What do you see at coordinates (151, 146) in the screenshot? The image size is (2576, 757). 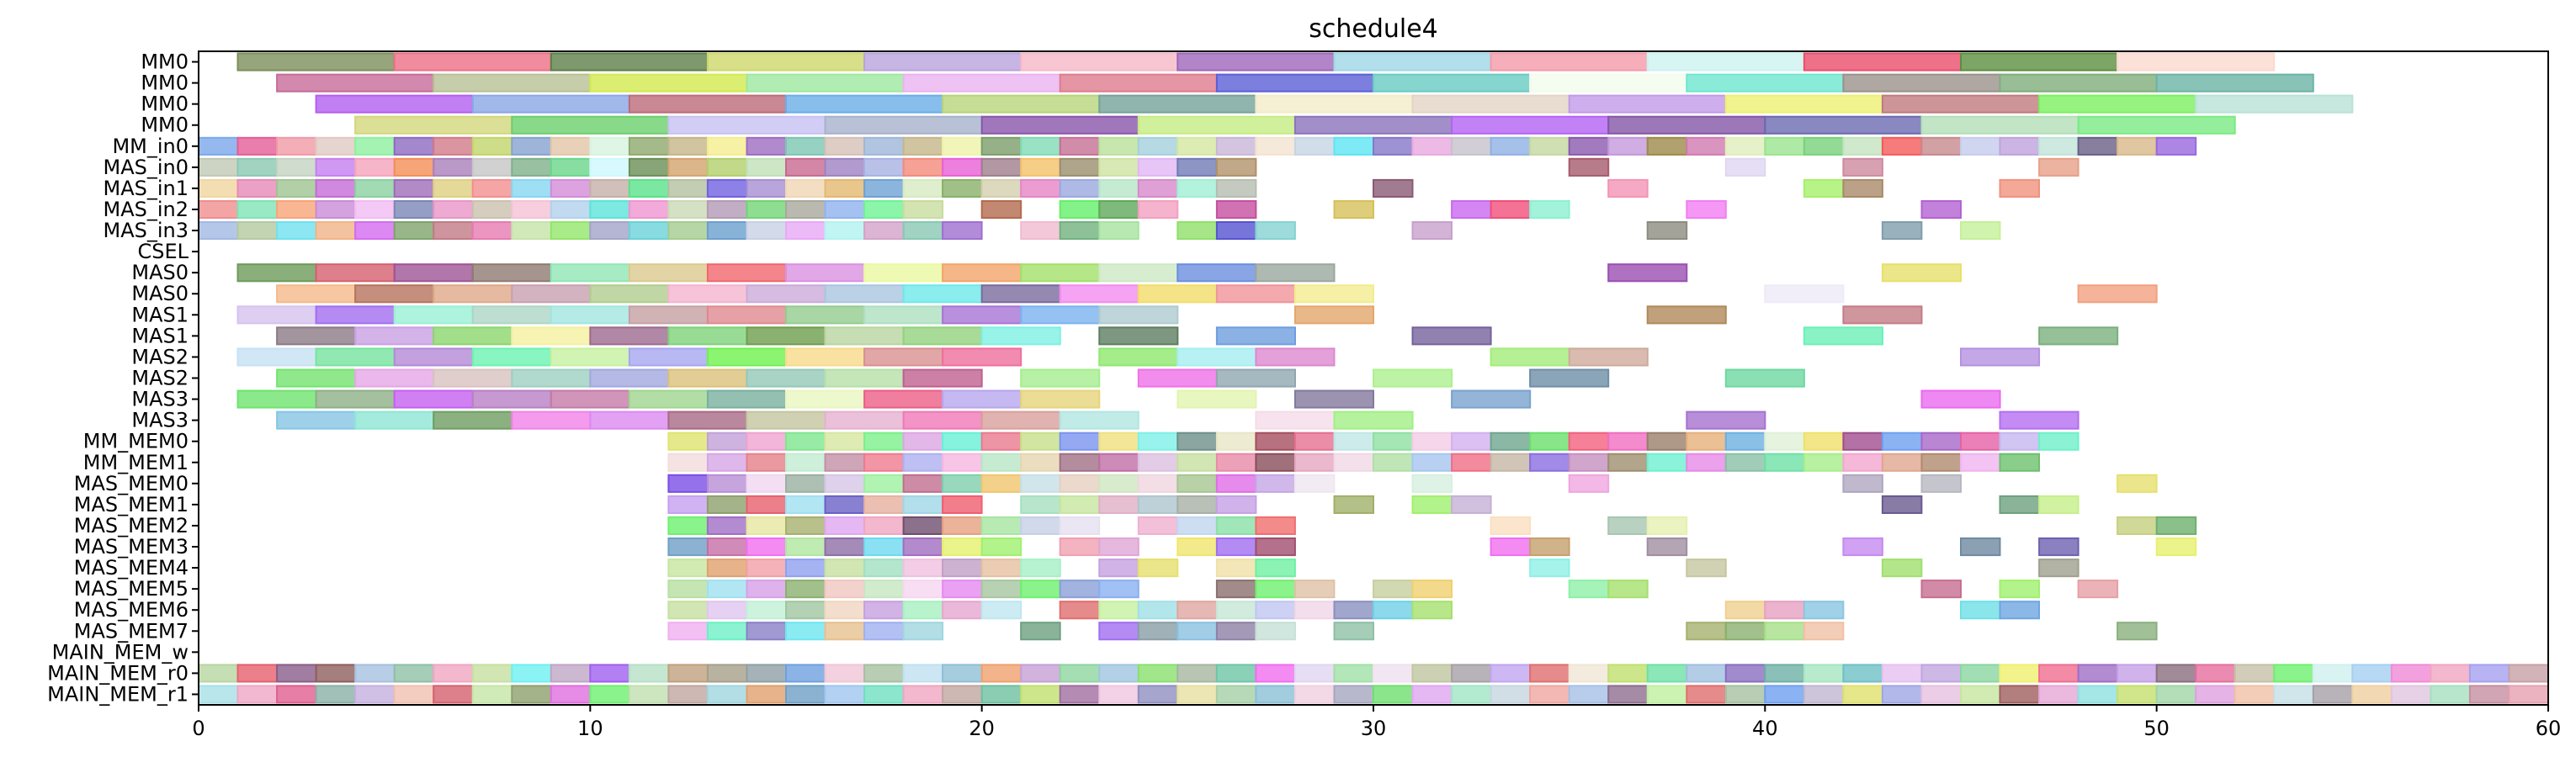 I see `y-tick-label: MM_in0` at bounding box center [151, 146].